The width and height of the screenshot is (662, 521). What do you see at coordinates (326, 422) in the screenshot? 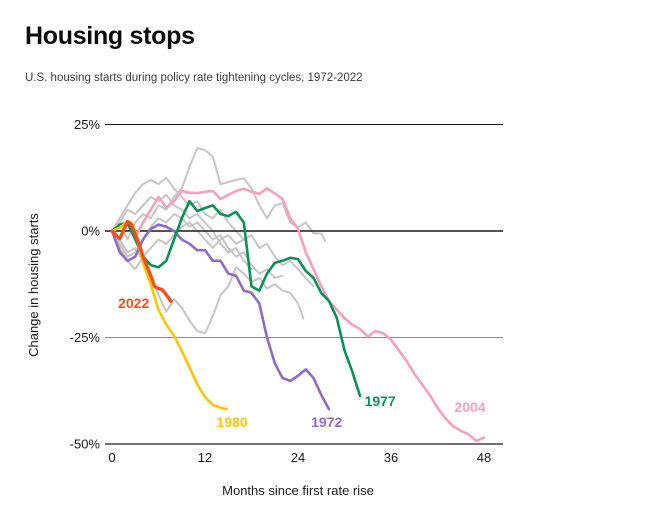
I see `series-label-1972: 1972` at bounding box center [326, 422].